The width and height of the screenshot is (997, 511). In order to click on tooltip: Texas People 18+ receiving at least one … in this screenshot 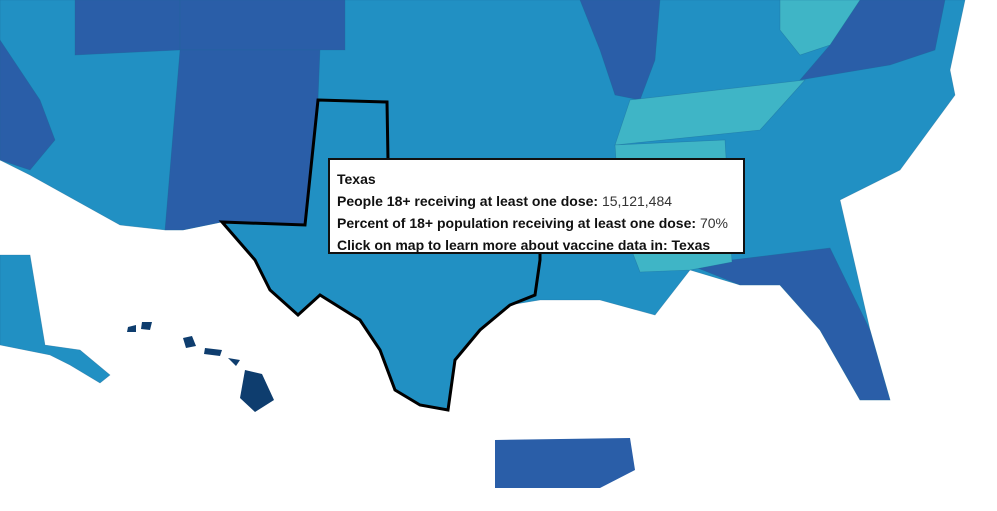, I will do `click(536, 206)`.